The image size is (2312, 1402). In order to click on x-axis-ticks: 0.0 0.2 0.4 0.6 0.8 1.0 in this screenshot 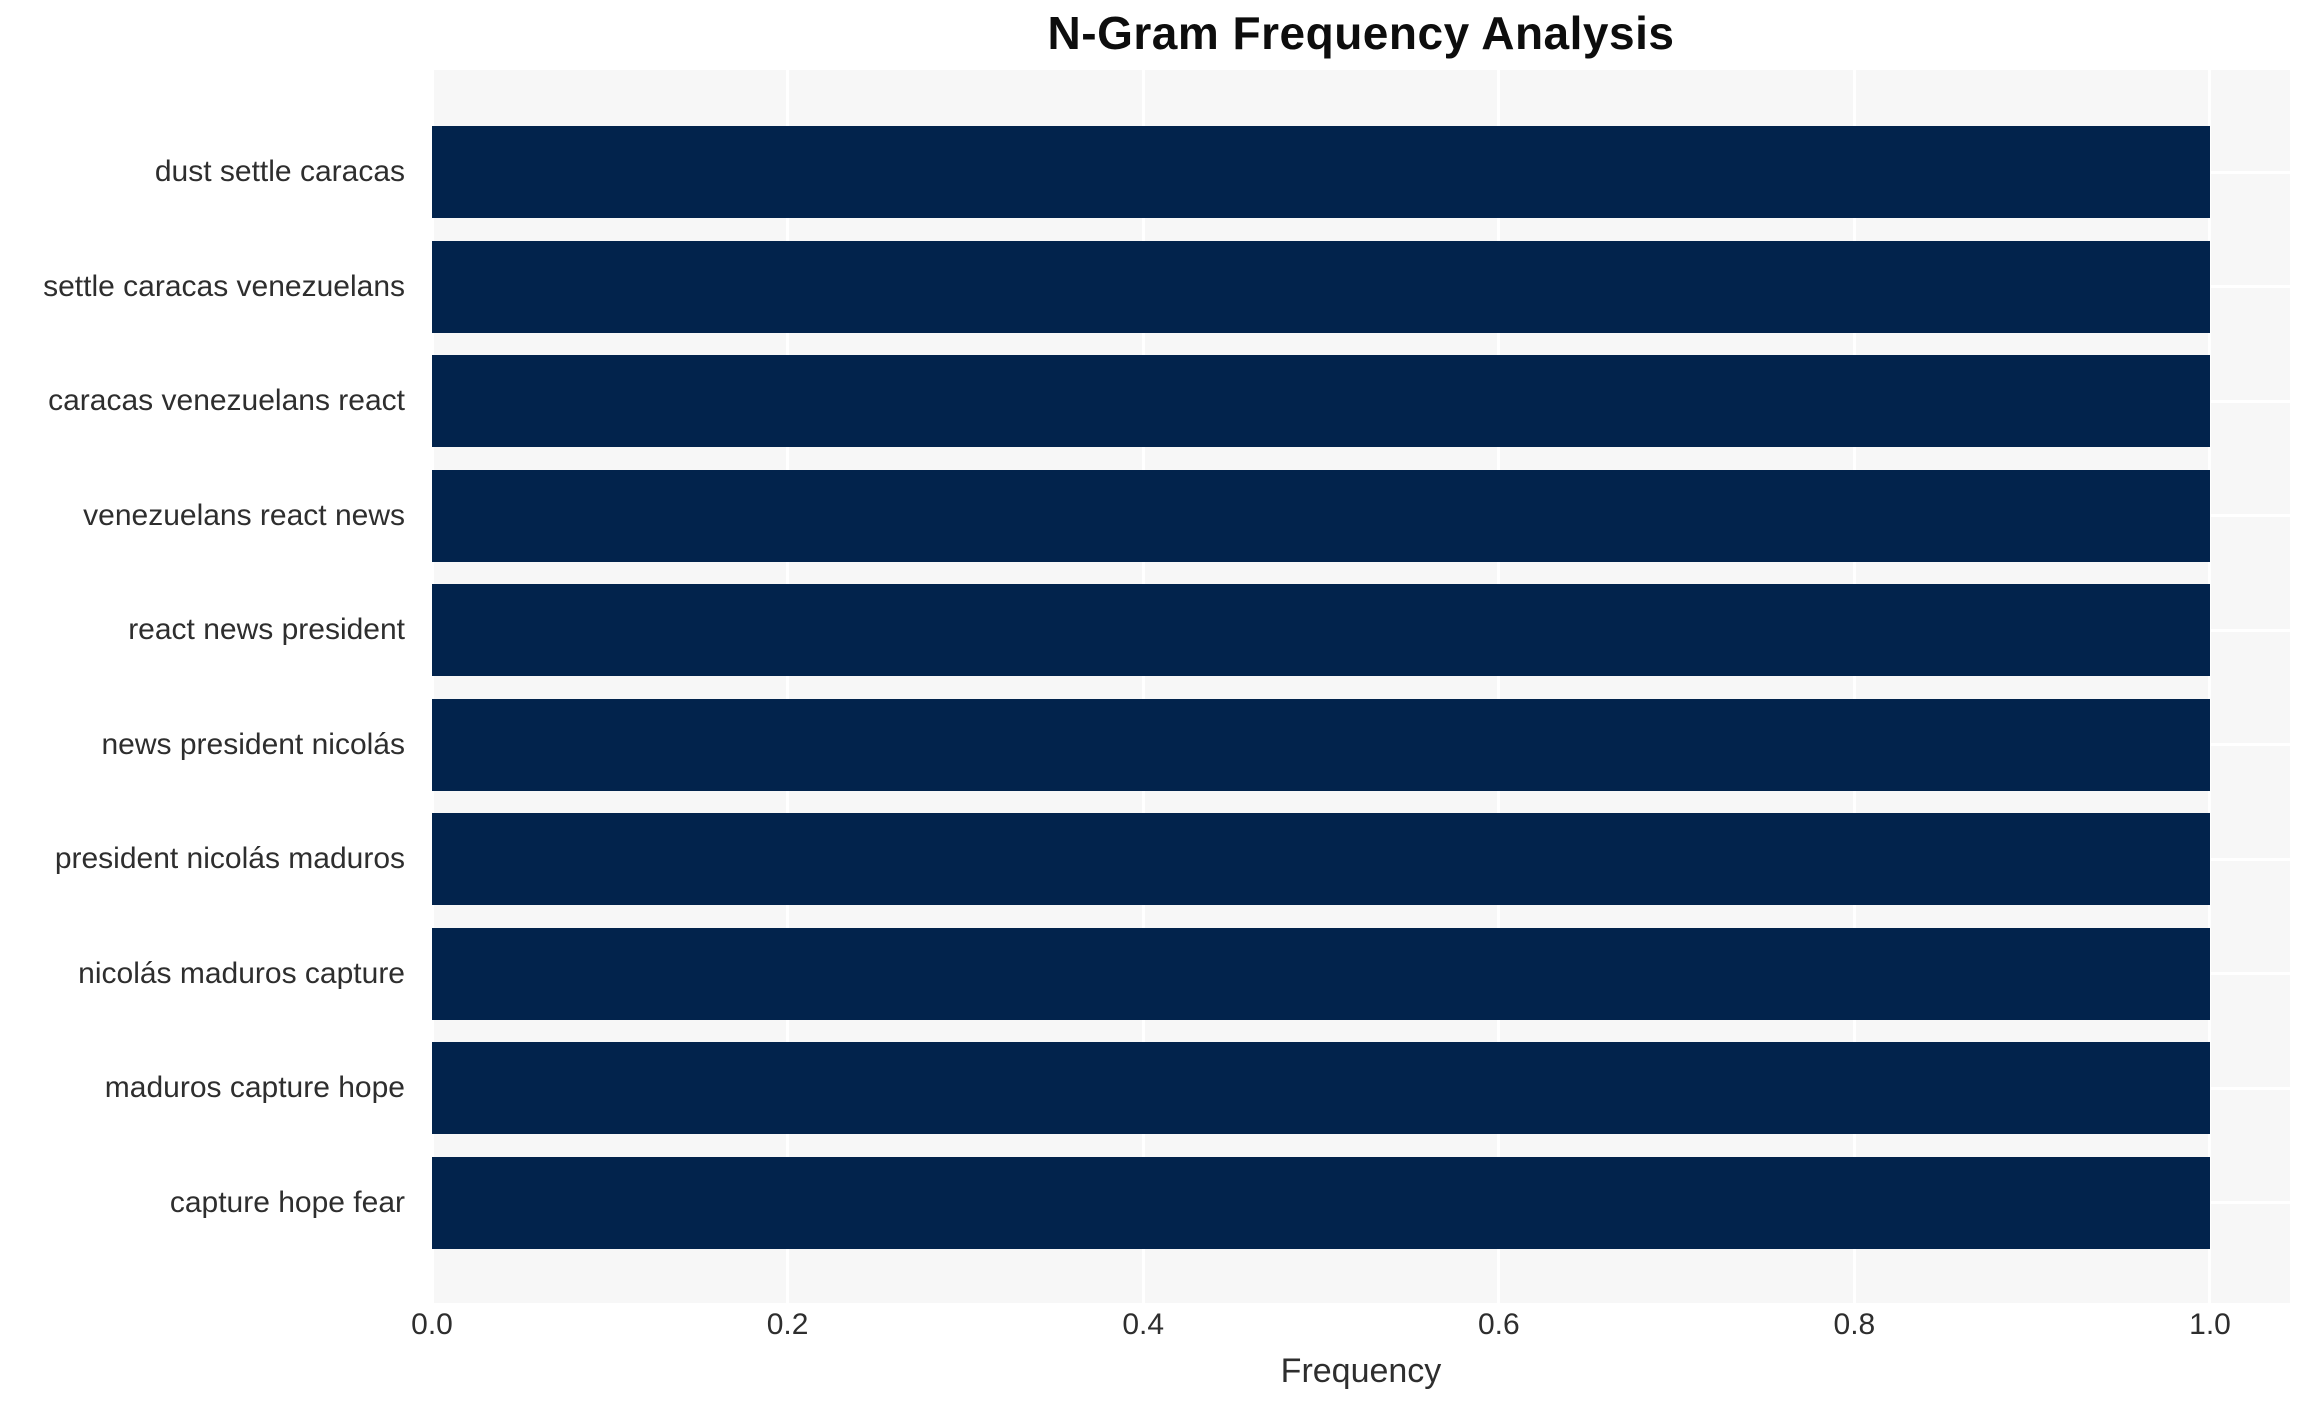, I will do `click(1321, 1328)`.